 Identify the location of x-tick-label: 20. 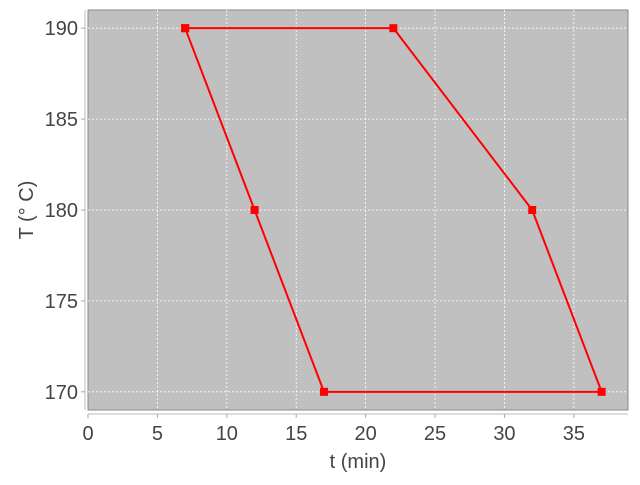
(366, 434).